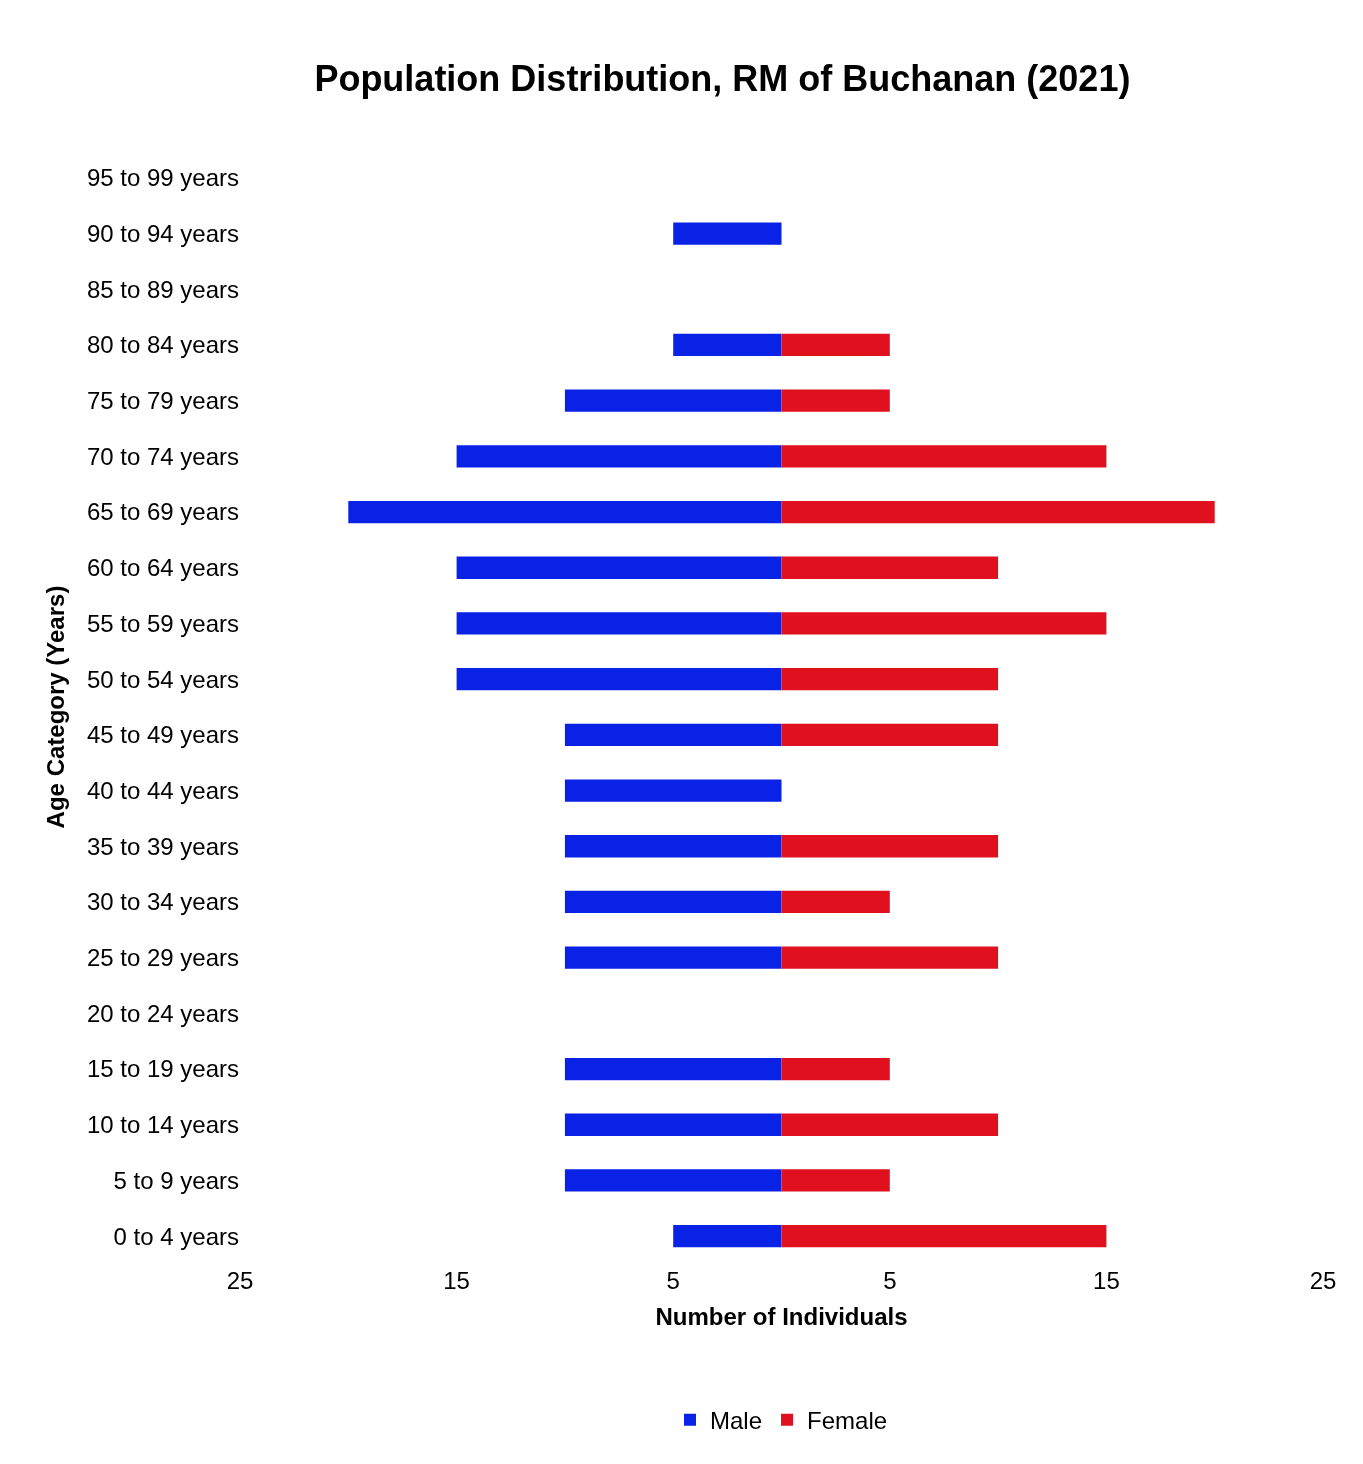  What do you see at coordinates (162, 902) in the screenshot?
I see `y-tick-label: 30 to 34 years` at bounding box center [162, 902].